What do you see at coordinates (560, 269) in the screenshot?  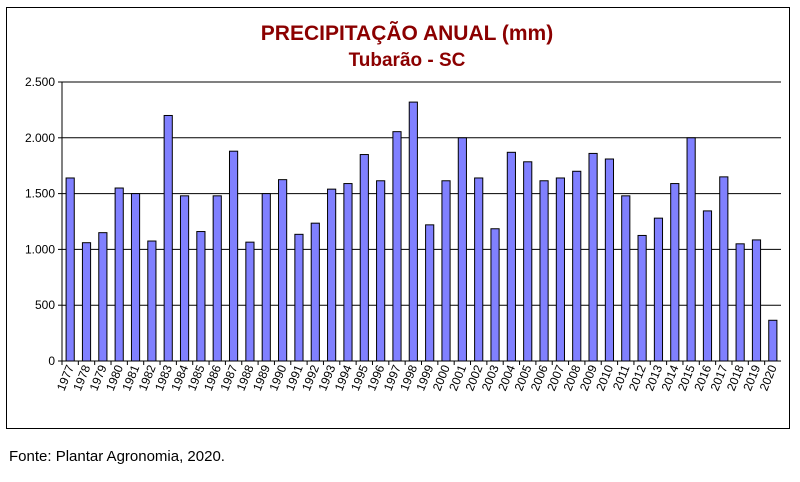 I see `bar-2007` at bounding box center [560, 269].